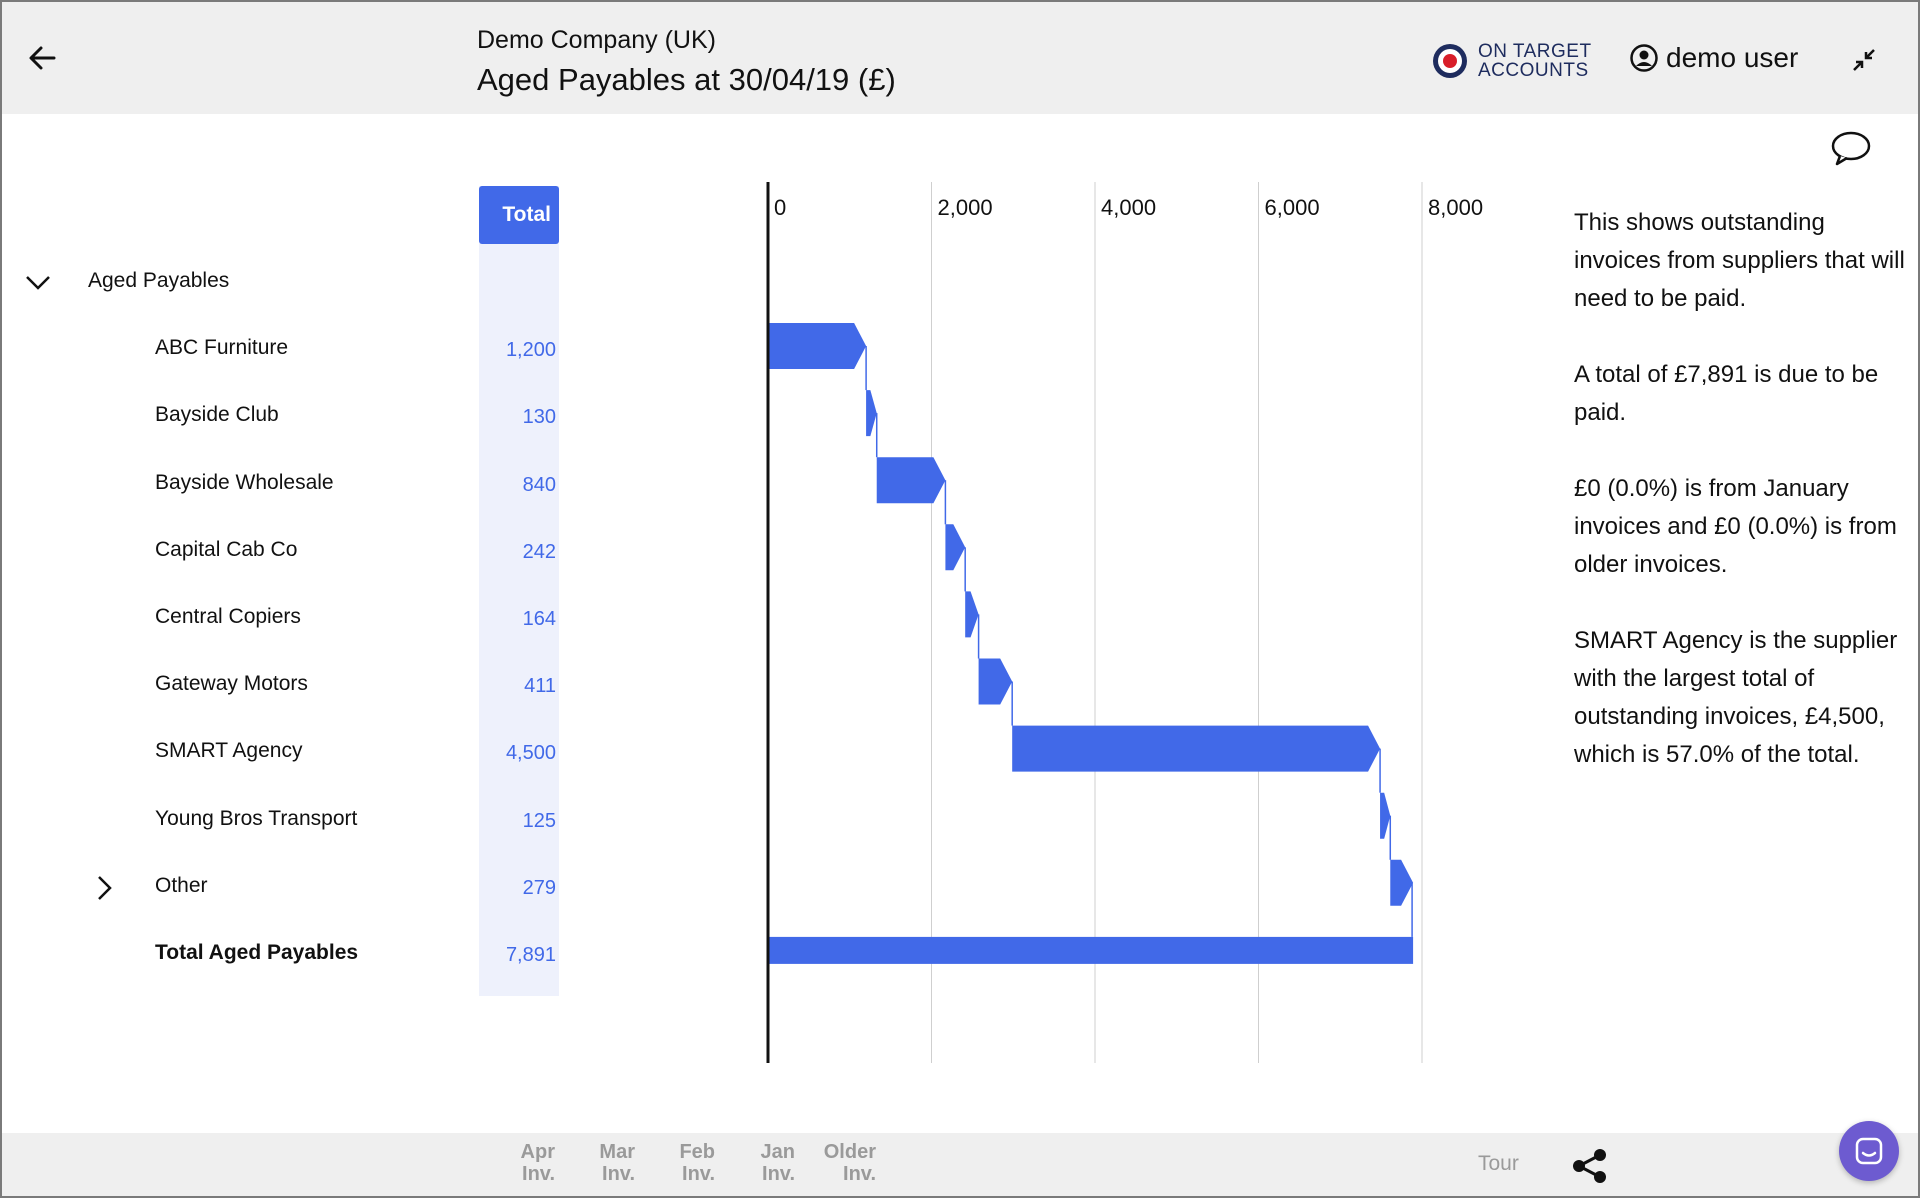  What do you see at coordinates (596, 40) in the screenshot?
I see `company-name: Demo Company (UK)` at bounding box center [596, 40].